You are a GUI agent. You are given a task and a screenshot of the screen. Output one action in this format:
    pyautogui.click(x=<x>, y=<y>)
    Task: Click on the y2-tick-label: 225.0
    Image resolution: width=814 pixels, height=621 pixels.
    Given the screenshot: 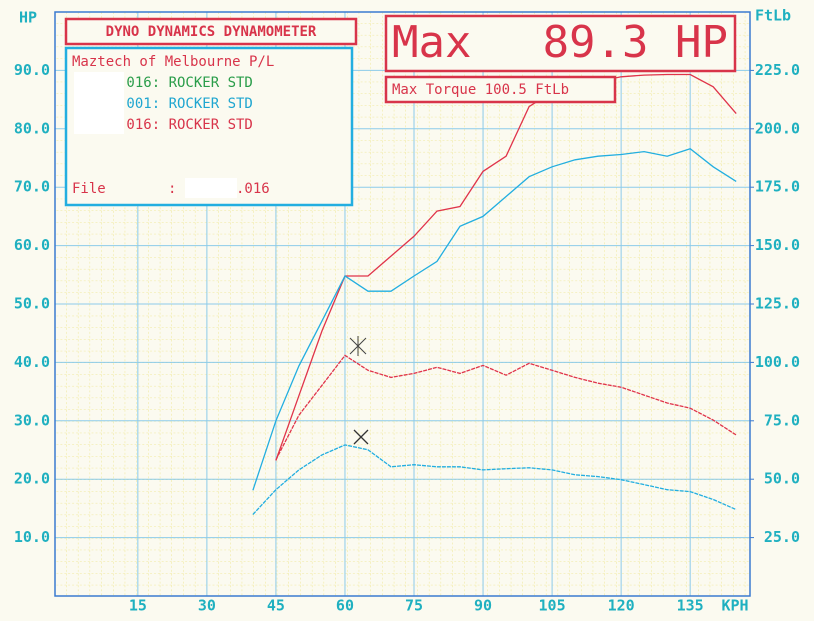 What is the action you would take?
    pyautogui.click(x=777, y=70)
    